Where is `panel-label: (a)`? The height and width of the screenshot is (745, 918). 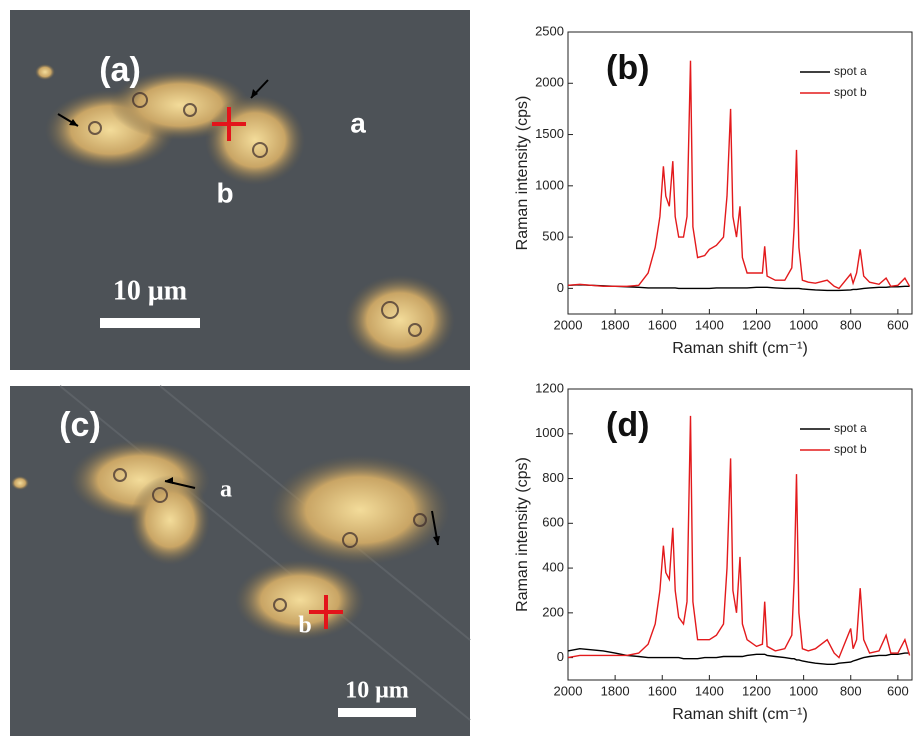
panel-label: (a) is located at coordinates (120, 70).